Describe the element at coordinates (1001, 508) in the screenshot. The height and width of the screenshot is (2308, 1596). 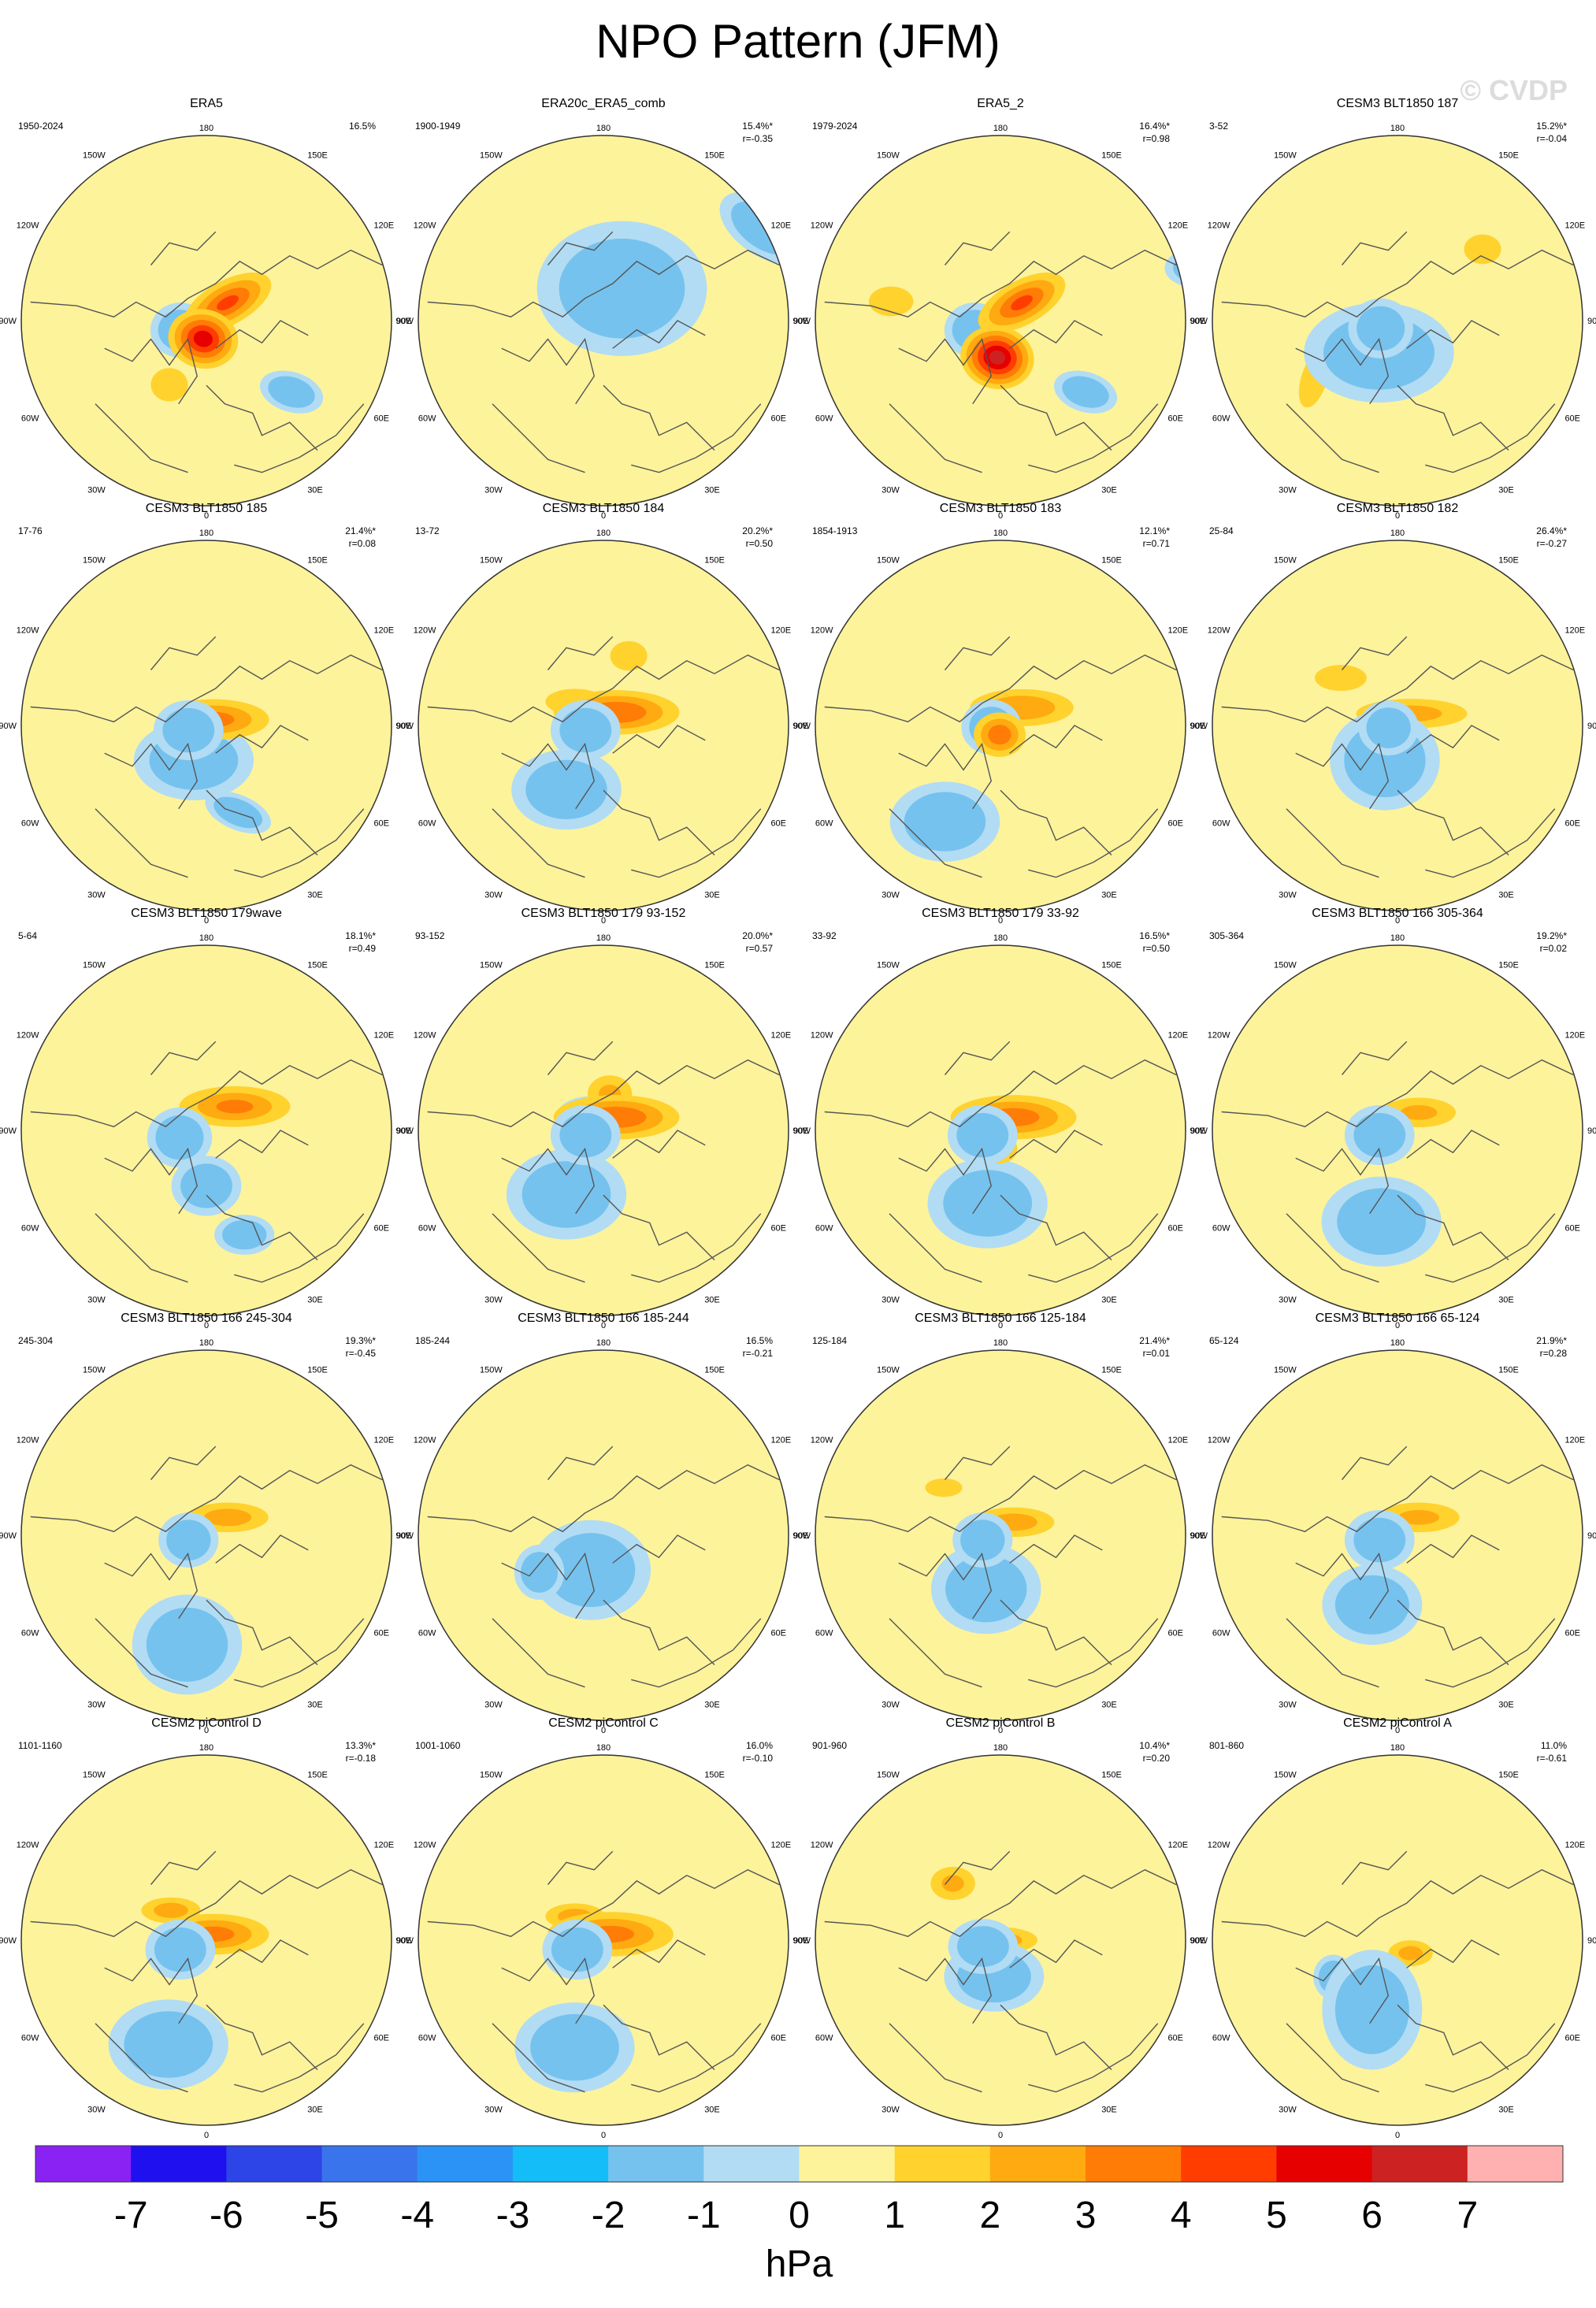
I see `panel-title: CESM3 BLT1850 183` at that location.